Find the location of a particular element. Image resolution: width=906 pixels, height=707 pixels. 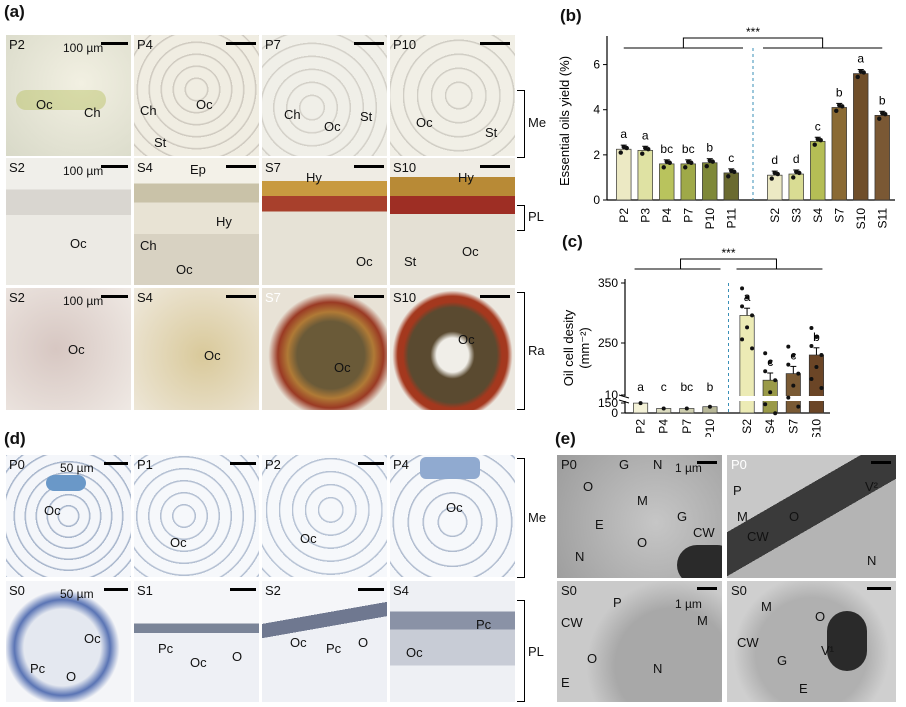

y-tick-label: 4 is located at coordinates (596, 110).